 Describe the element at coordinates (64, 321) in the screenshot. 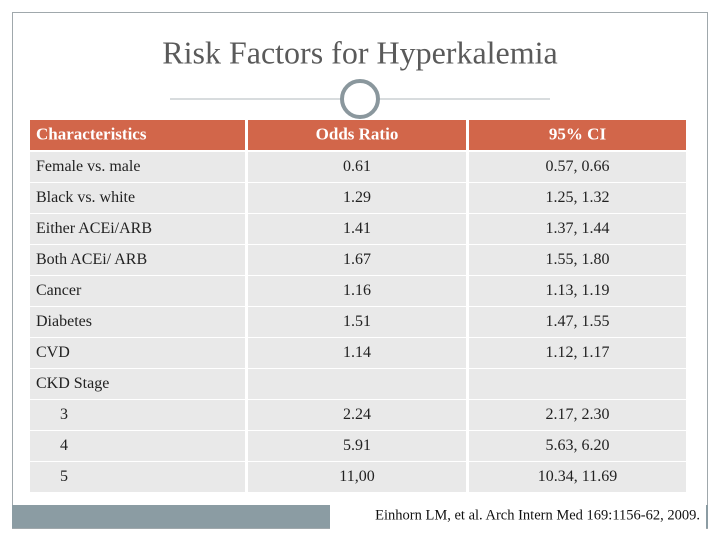

I see `cell-text: Diabetes` at that location.